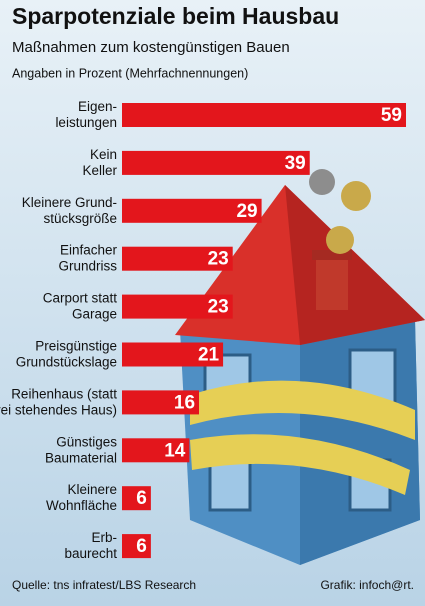 This screenshot has height=606, width=425. Describe the element at coordinates (184, 402) in the screenshot. I see `value-label: 16` at that location.